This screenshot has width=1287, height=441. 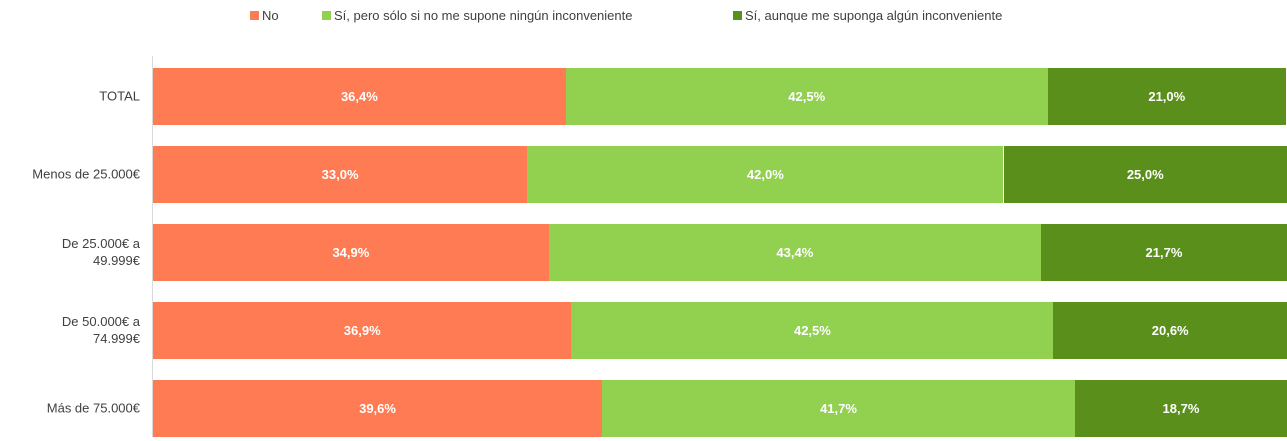 I want to click on legend-label: No, so click(x=270, y=15).